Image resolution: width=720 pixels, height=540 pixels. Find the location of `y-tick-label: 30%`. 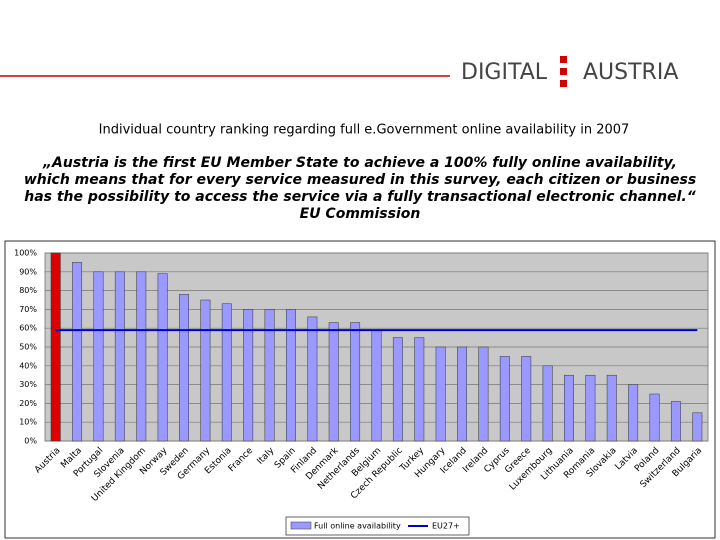

y-tick-label: 30% is located at coordinates (28, 384).